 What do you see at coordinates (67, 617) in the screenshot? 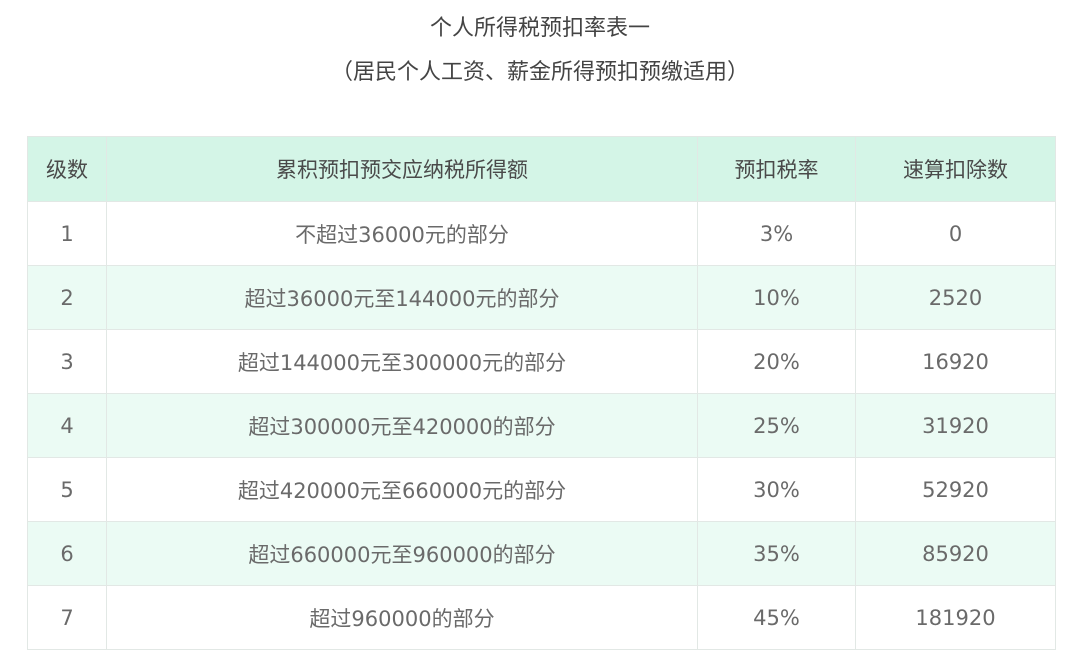
I see `cell-level: 7` at bounding box center [67, 617].